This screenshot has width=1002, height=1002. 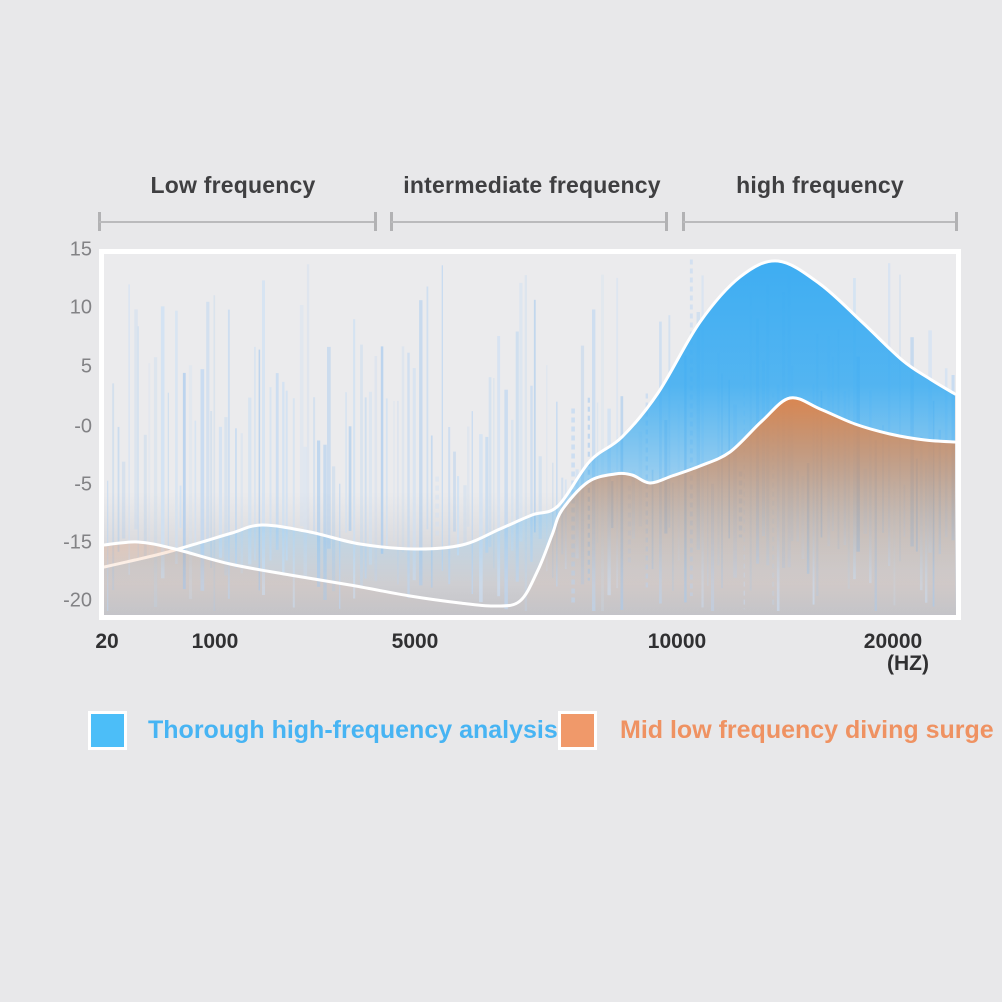 I want to click on x-axis-tick-10000: 10000, so click(x=677, y=641).